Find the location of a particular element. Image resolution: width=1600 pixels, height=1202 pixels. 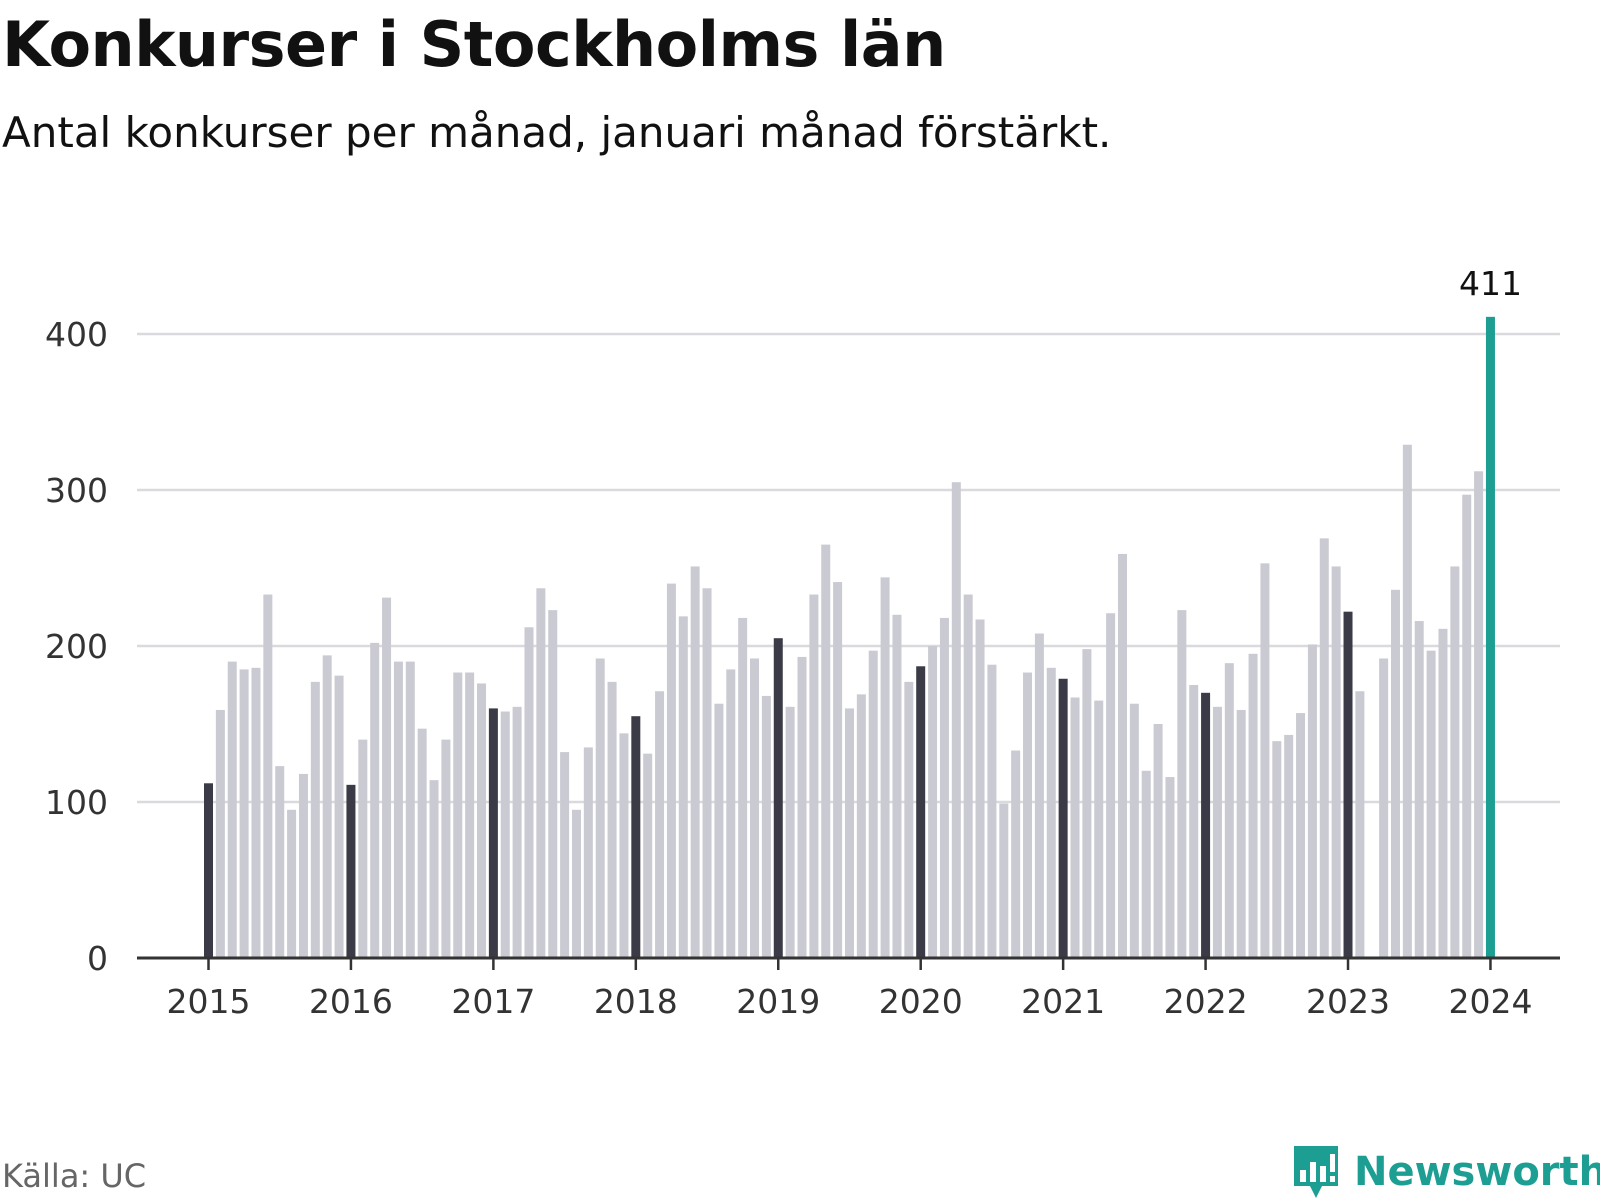

x-tick-label: 2016 is located at coordinates (351, 1001).